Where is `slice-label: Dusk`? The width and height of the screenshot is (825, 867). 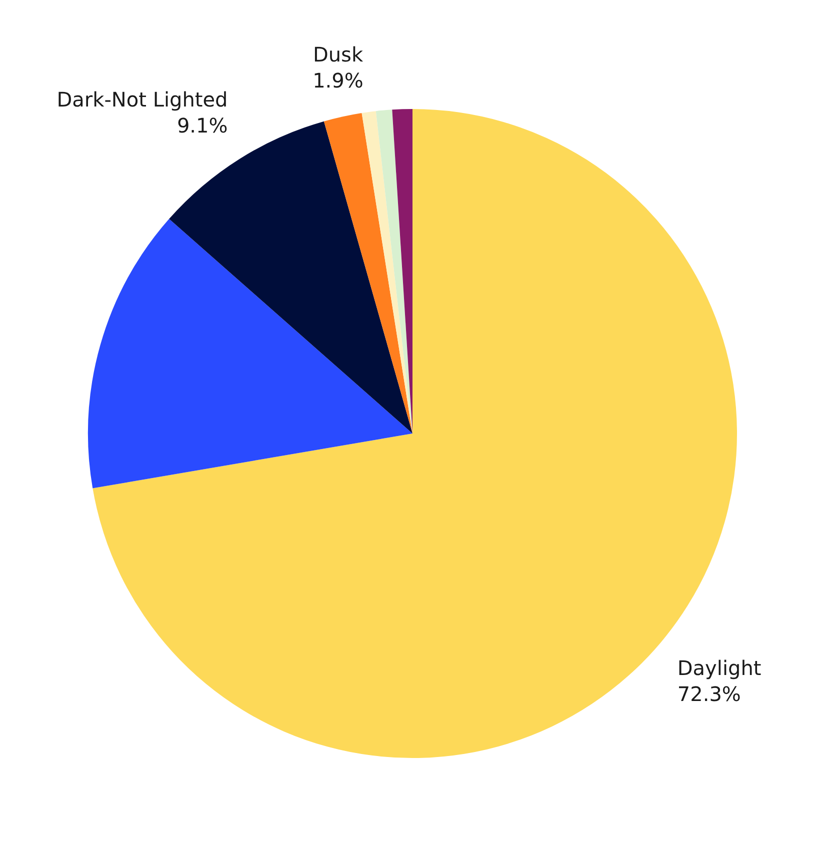 slice-label: Dusk is located at coordinates (338, 54).